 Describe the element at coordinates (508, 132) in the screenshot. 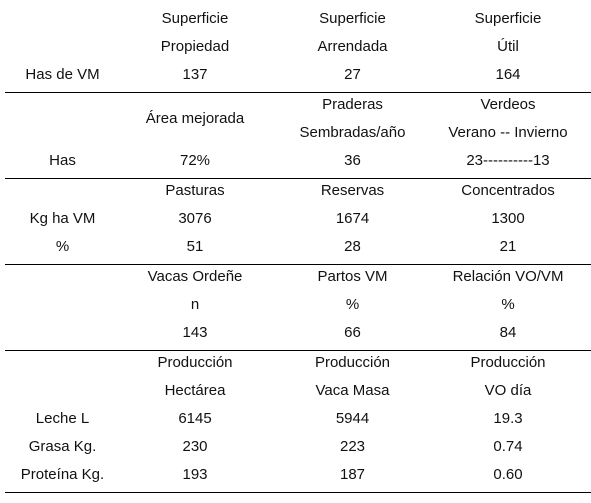

I see `header-verano-invierno: Verano -- Invierno` at that location.